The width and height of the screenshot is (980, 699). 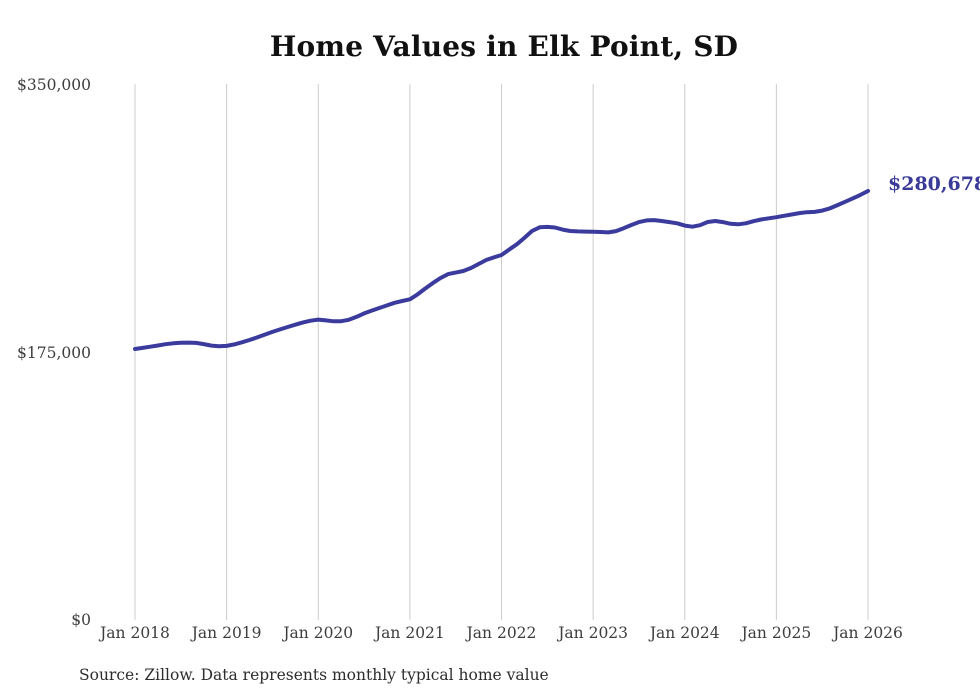 I want to click on x-tick-label: Jan 2023, so click(x=593, y=633).